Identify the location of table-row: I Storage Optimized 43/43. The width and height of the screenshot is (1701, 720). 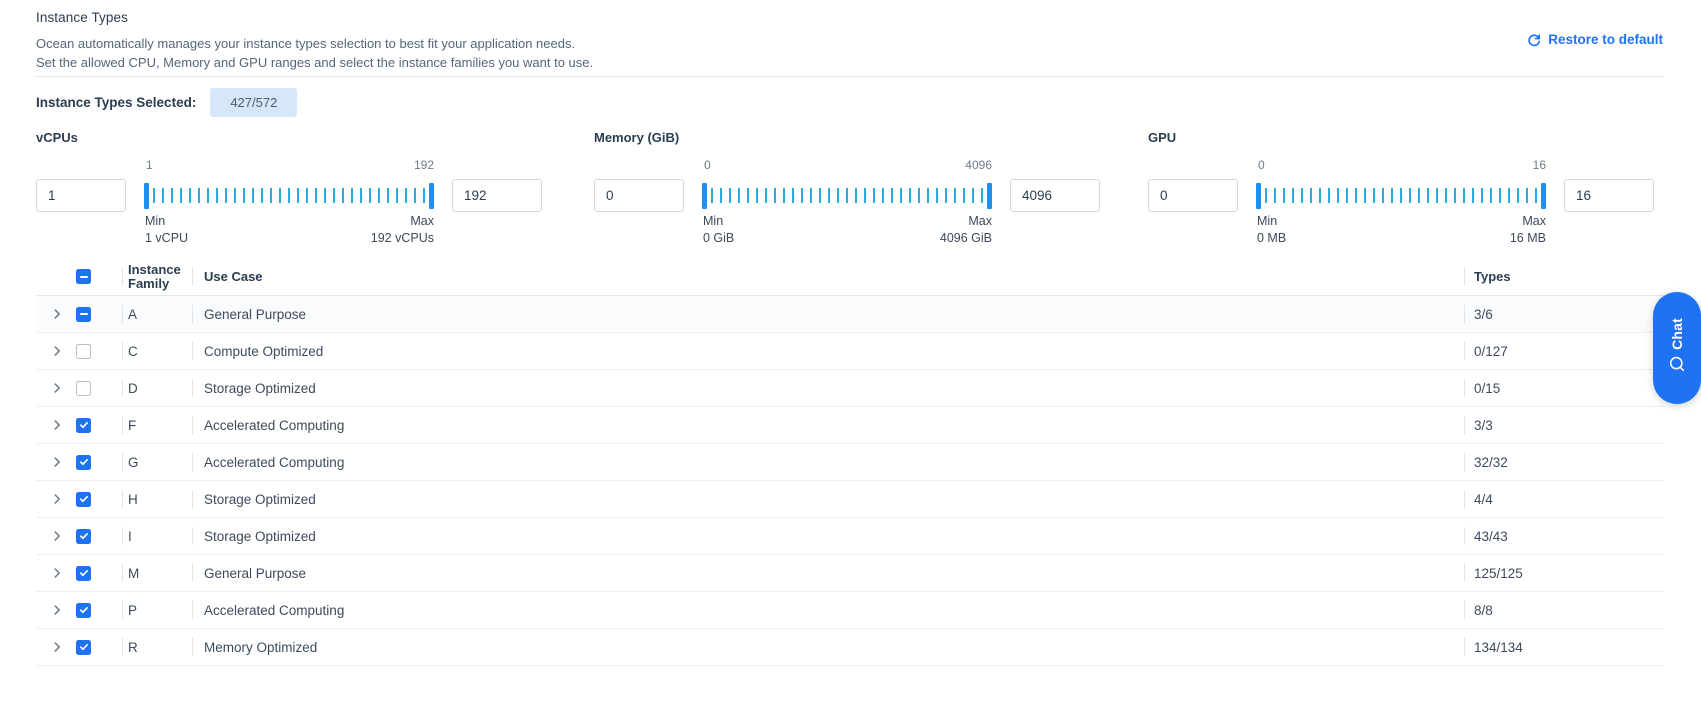
(850, 536).